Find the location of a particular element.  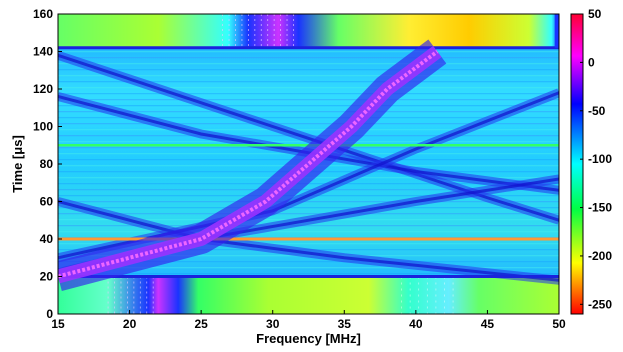

y-tick-label: 80 is located at coordinates (47, 164).